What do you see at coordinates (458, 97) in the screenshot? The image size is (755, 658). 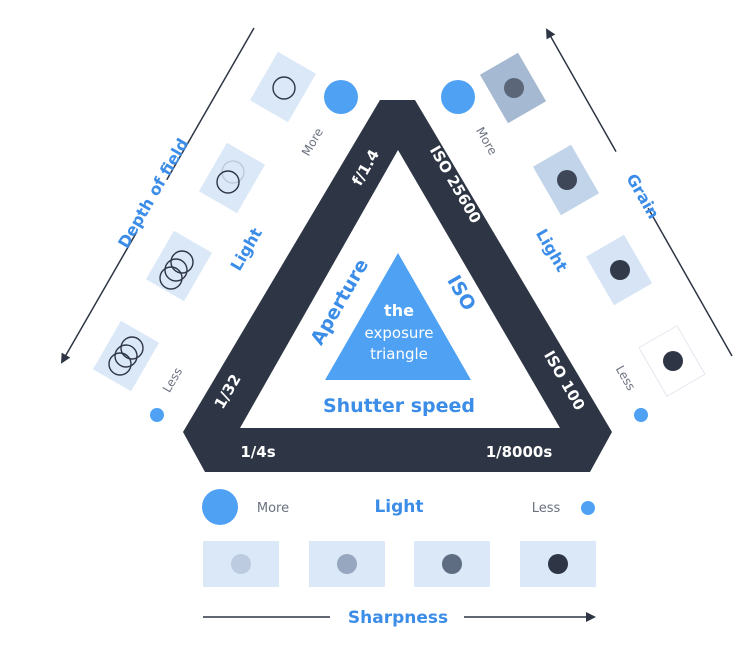 I see `iso-more-dot` at bounding box center [458, 97].